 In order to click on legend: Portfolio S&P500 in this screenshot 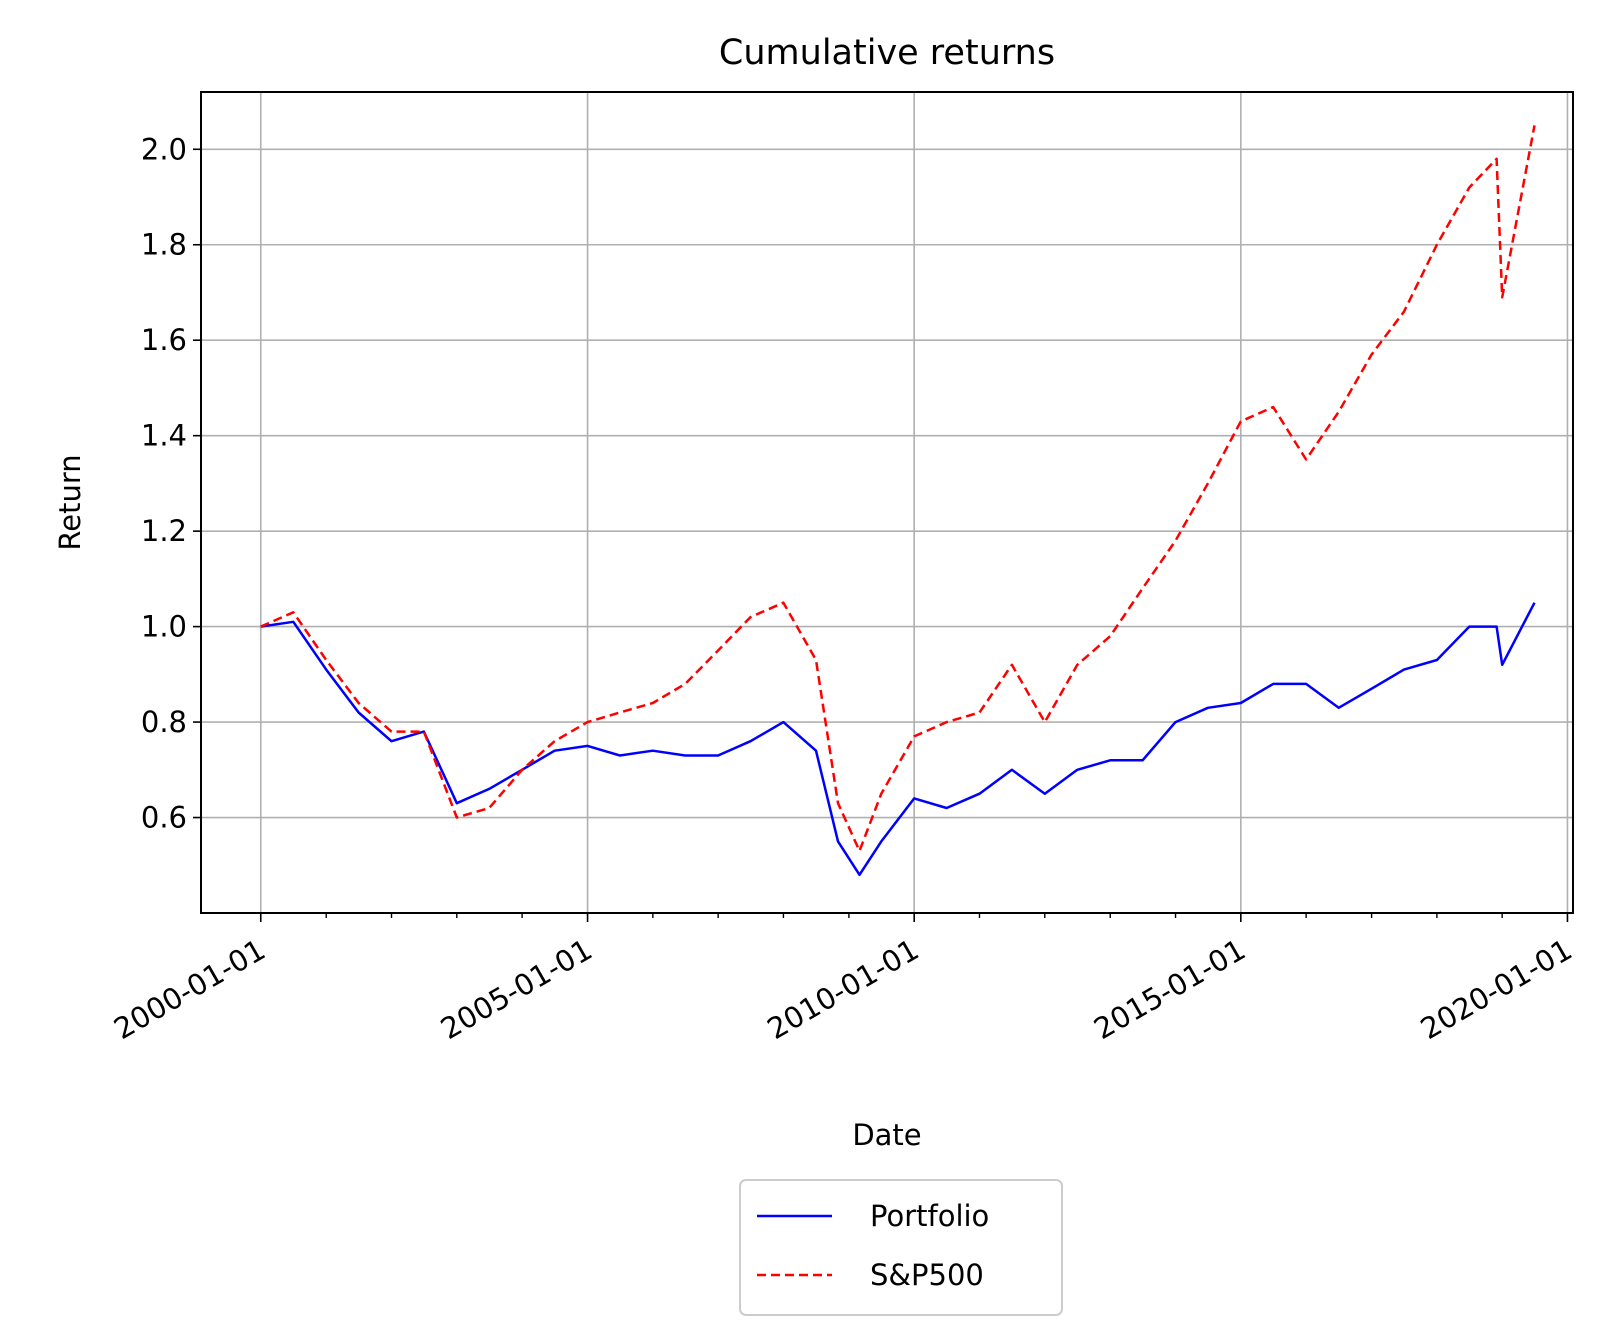, I will do `click(901, 1247)`.